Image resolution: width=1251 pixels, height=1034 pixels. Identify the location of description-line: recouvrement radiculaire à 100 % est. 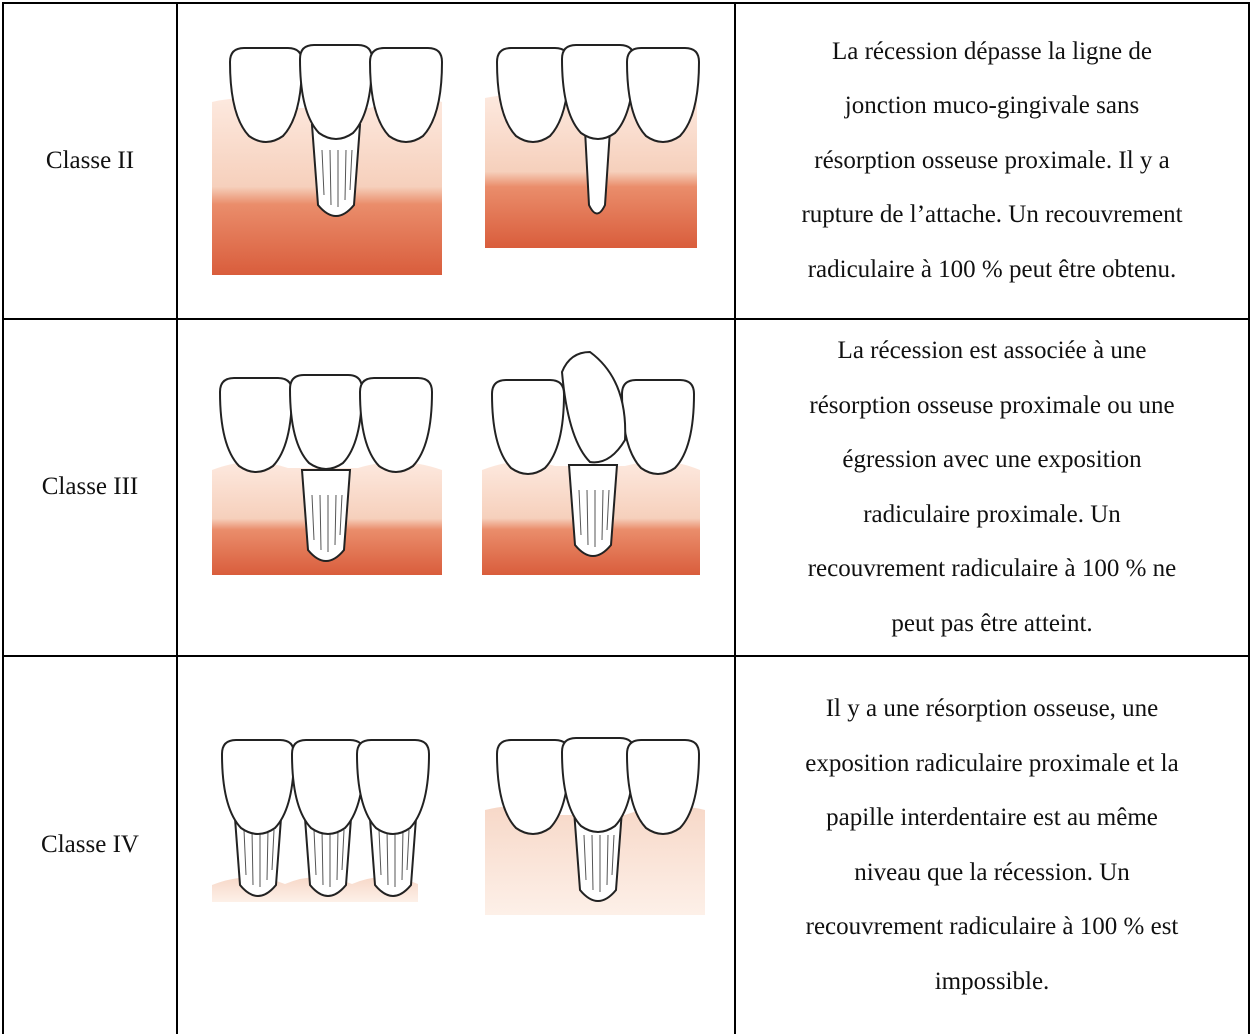
(992, 926).